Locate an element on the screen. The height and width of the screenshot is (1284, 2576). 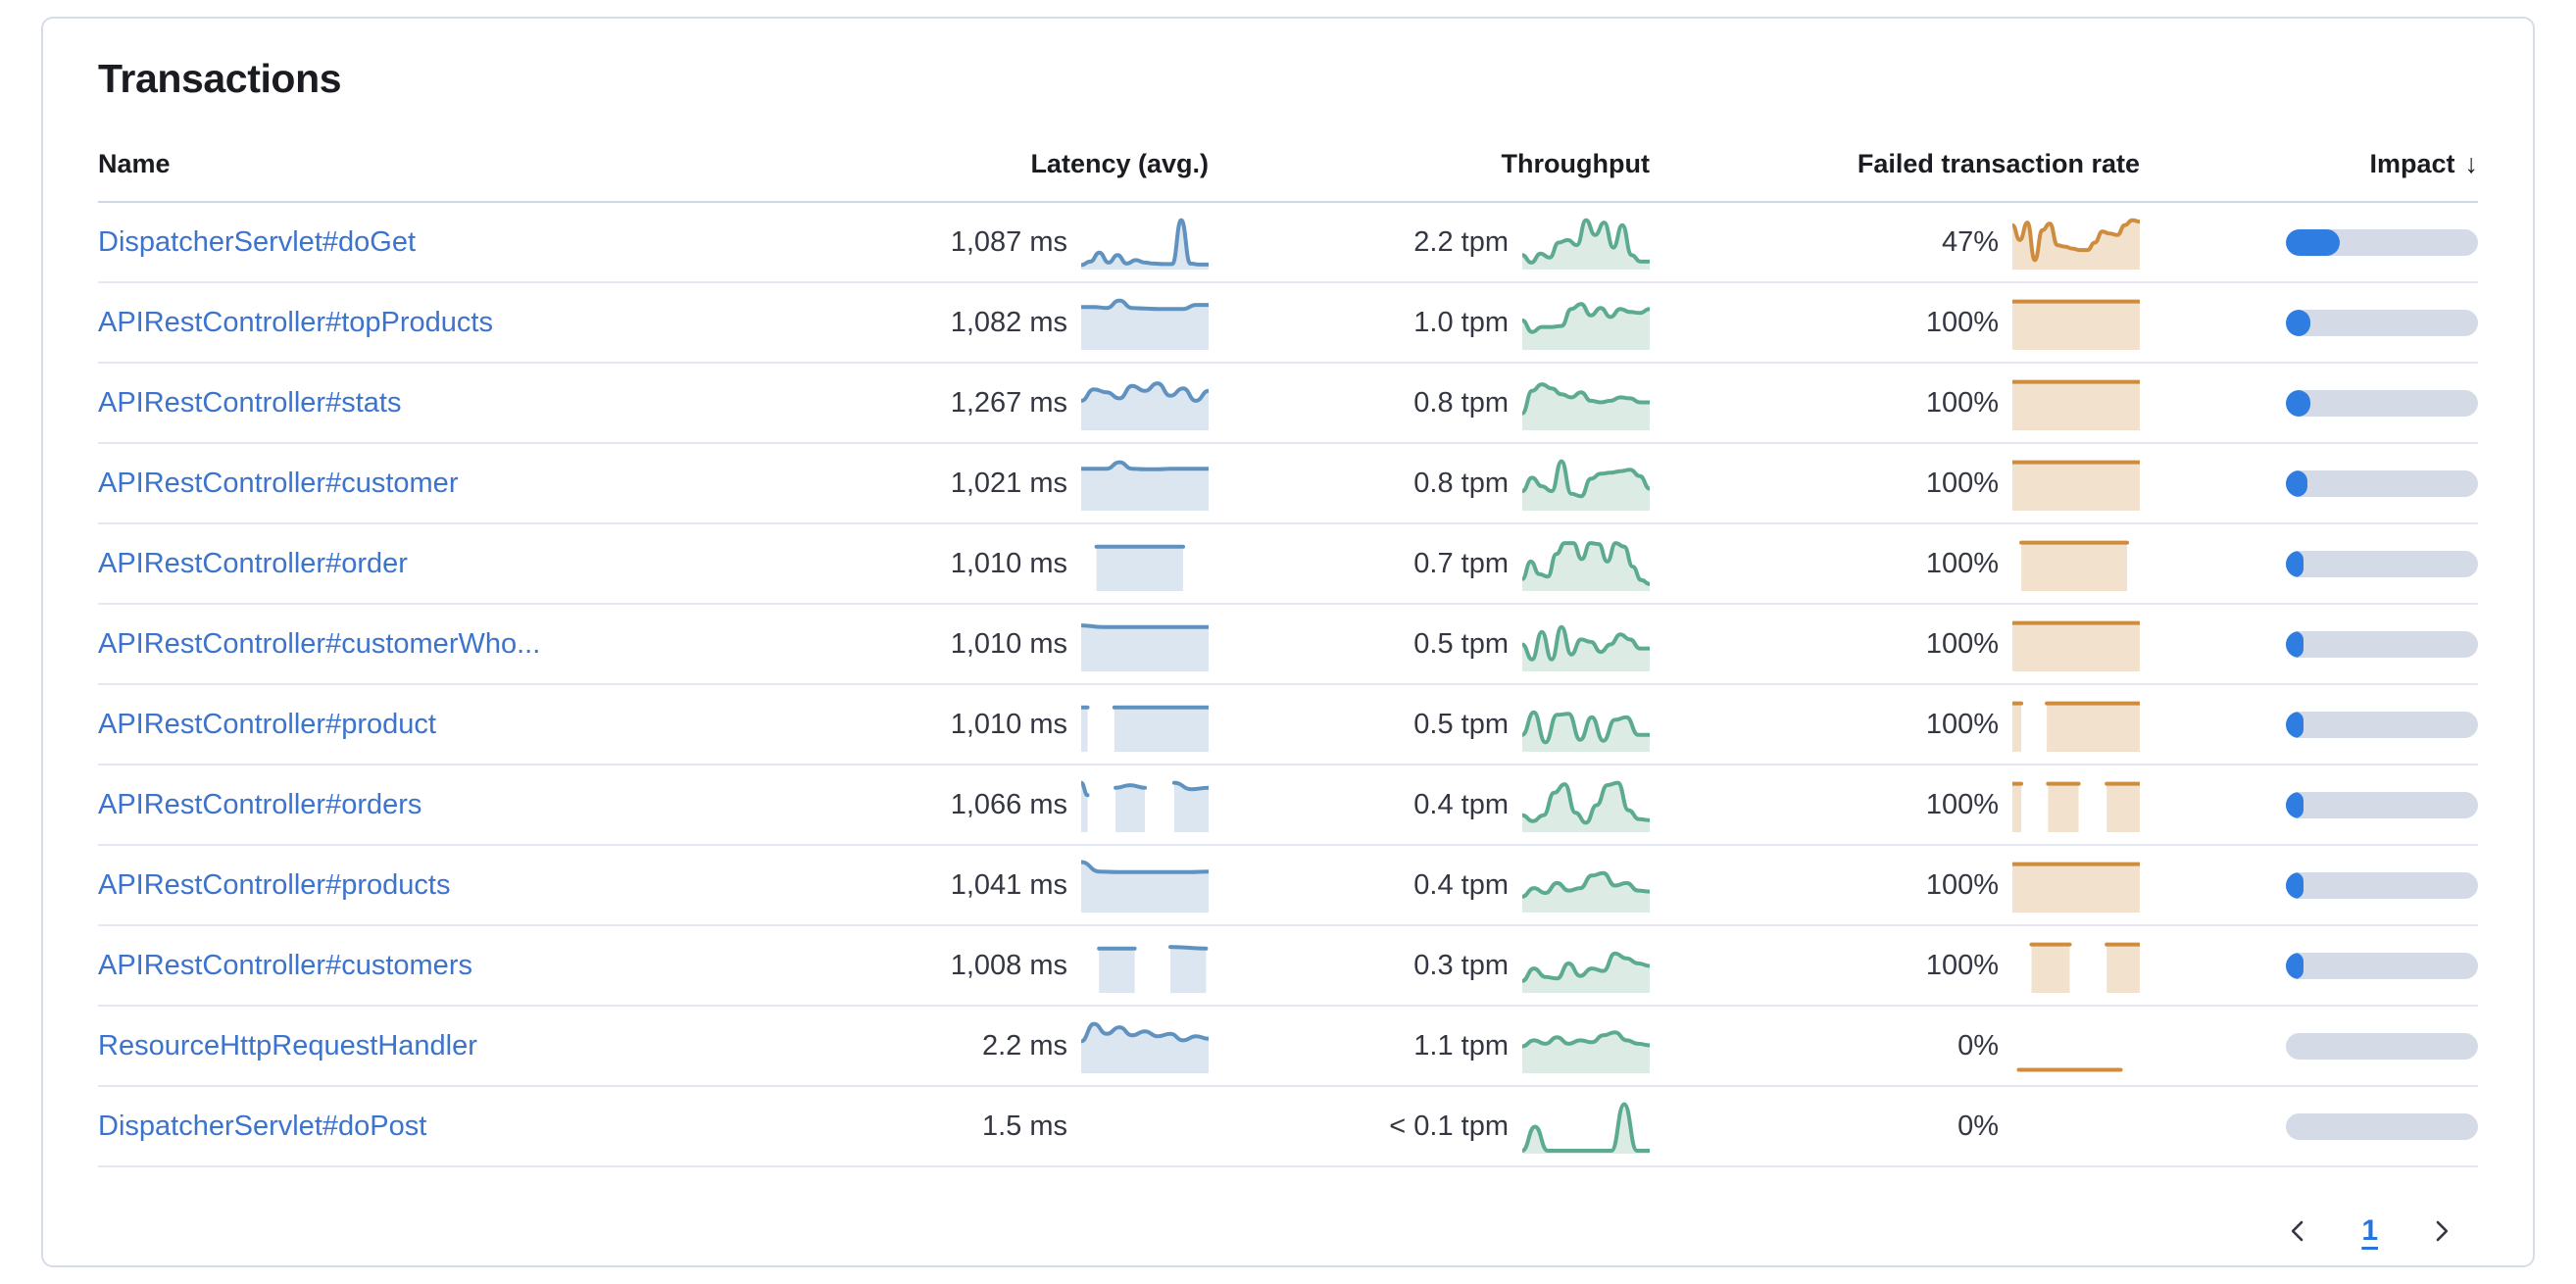
previous-page-button is located at coordinates (2297, 1231).